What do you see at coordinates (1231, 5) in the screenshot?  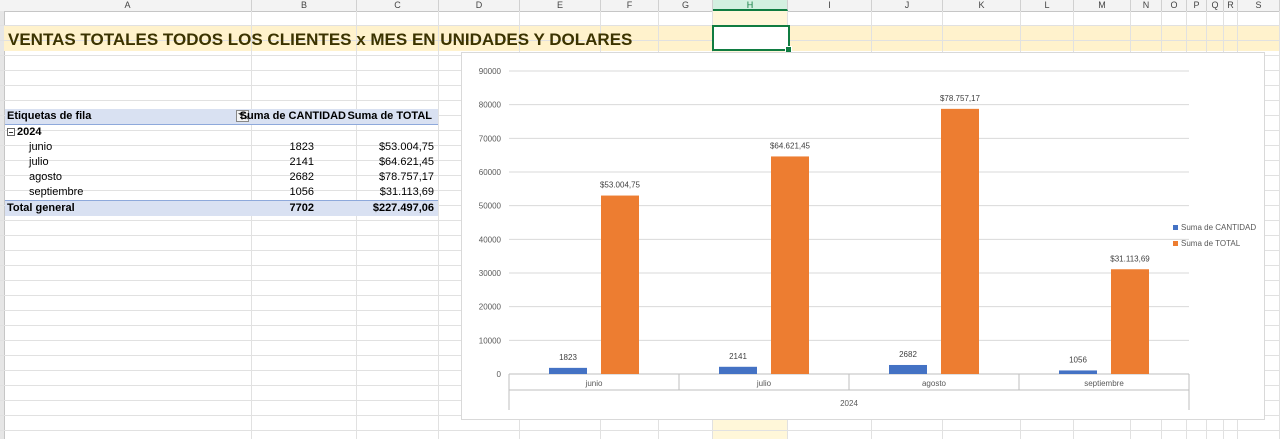 I see `column-header-r: R` at bounding box center [1231, 5].